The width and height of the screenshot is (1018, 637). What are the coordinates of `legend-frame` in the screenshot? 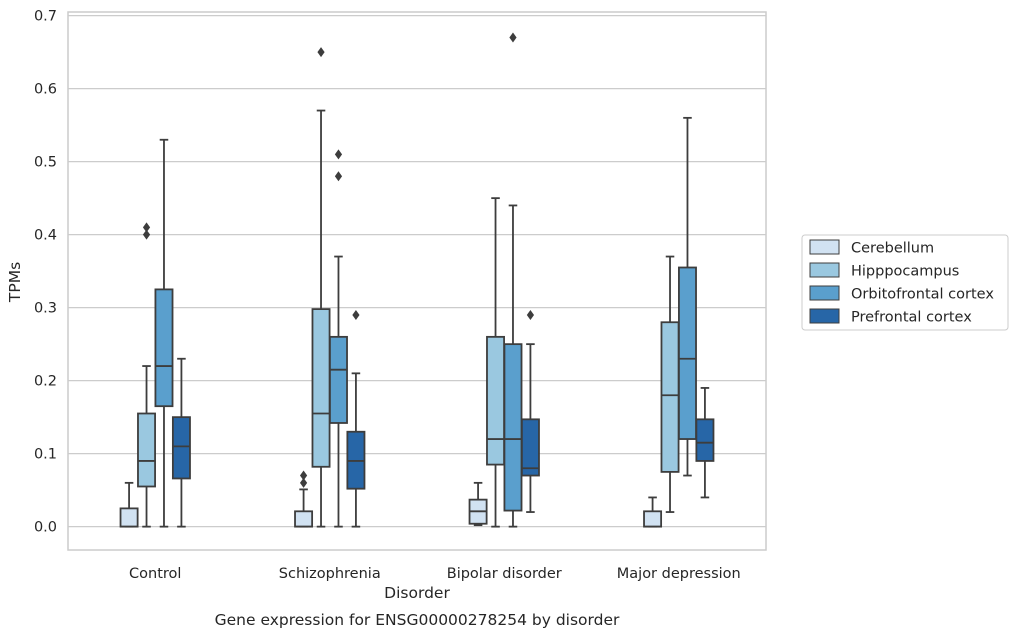 It's located at (905, 282).